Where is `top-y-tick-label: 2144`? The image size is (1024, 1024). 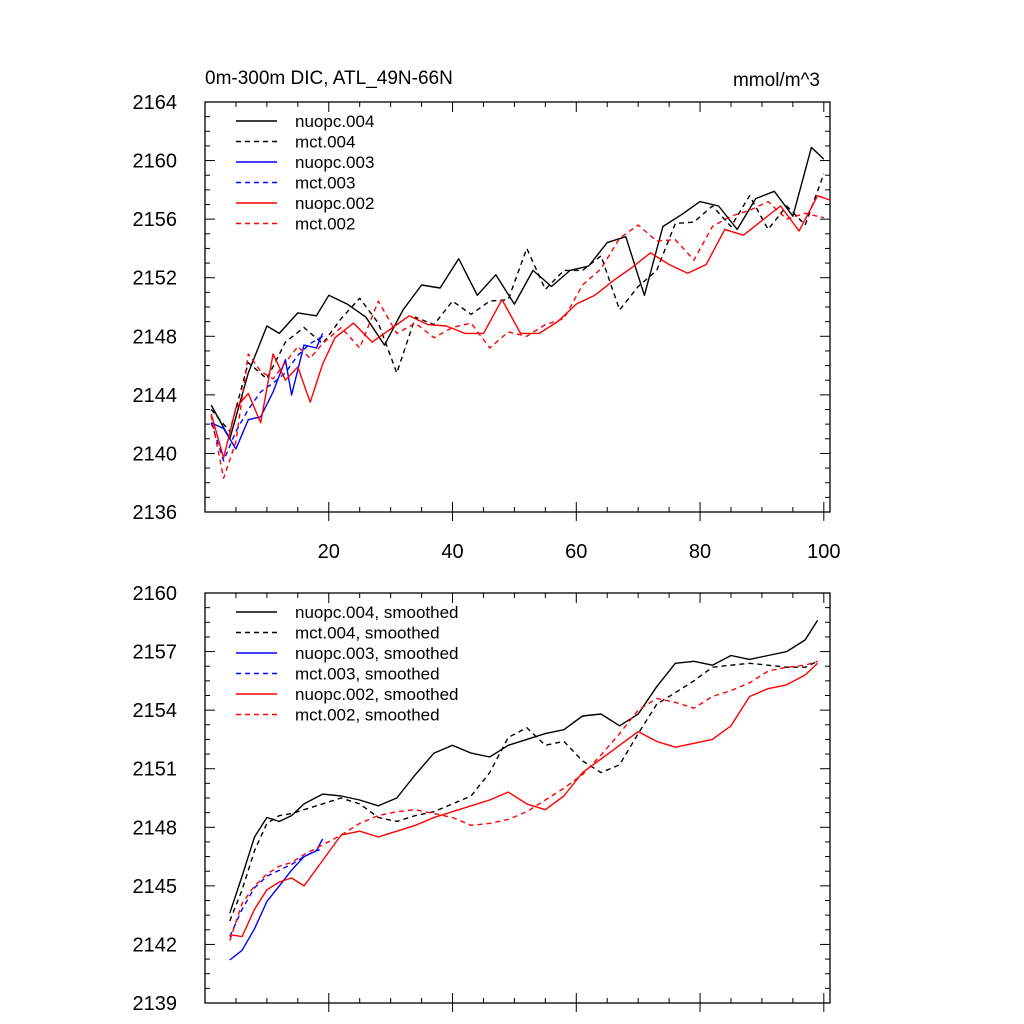 top-y-tick-label: 2144 is located at coordinates (155, 396).